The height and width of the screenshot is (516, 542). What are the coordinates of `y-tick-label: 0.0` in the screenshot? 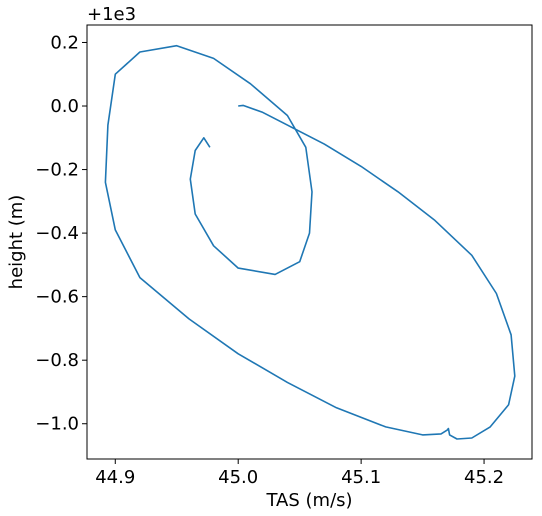 It's located at (64, 106).